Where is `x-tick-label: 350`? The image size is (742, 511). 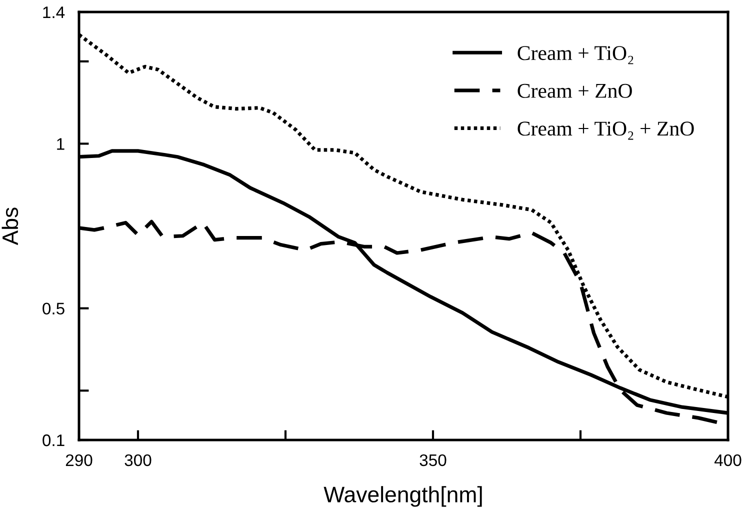 x-tick-label: 350 is located at coordinates (433, 460).